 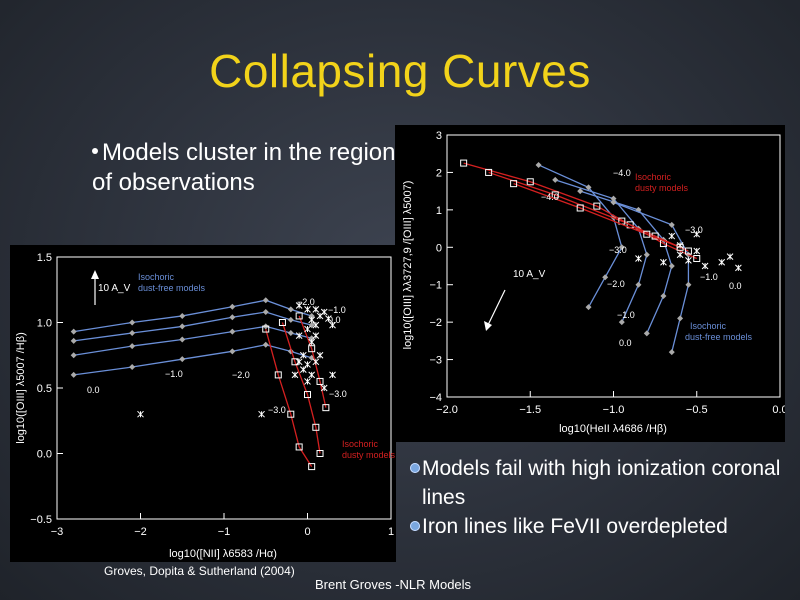 I want to click on dust-free-label: Isochoric, so click(x=156, y=277).